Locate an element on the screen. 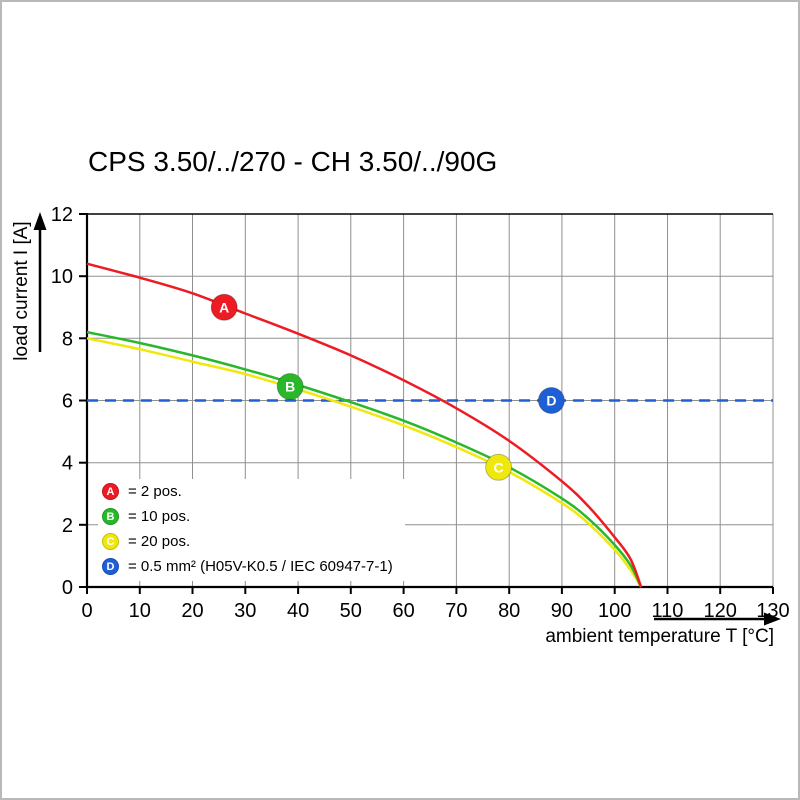  marker-label-B: B is located at coordinates (290, 387).